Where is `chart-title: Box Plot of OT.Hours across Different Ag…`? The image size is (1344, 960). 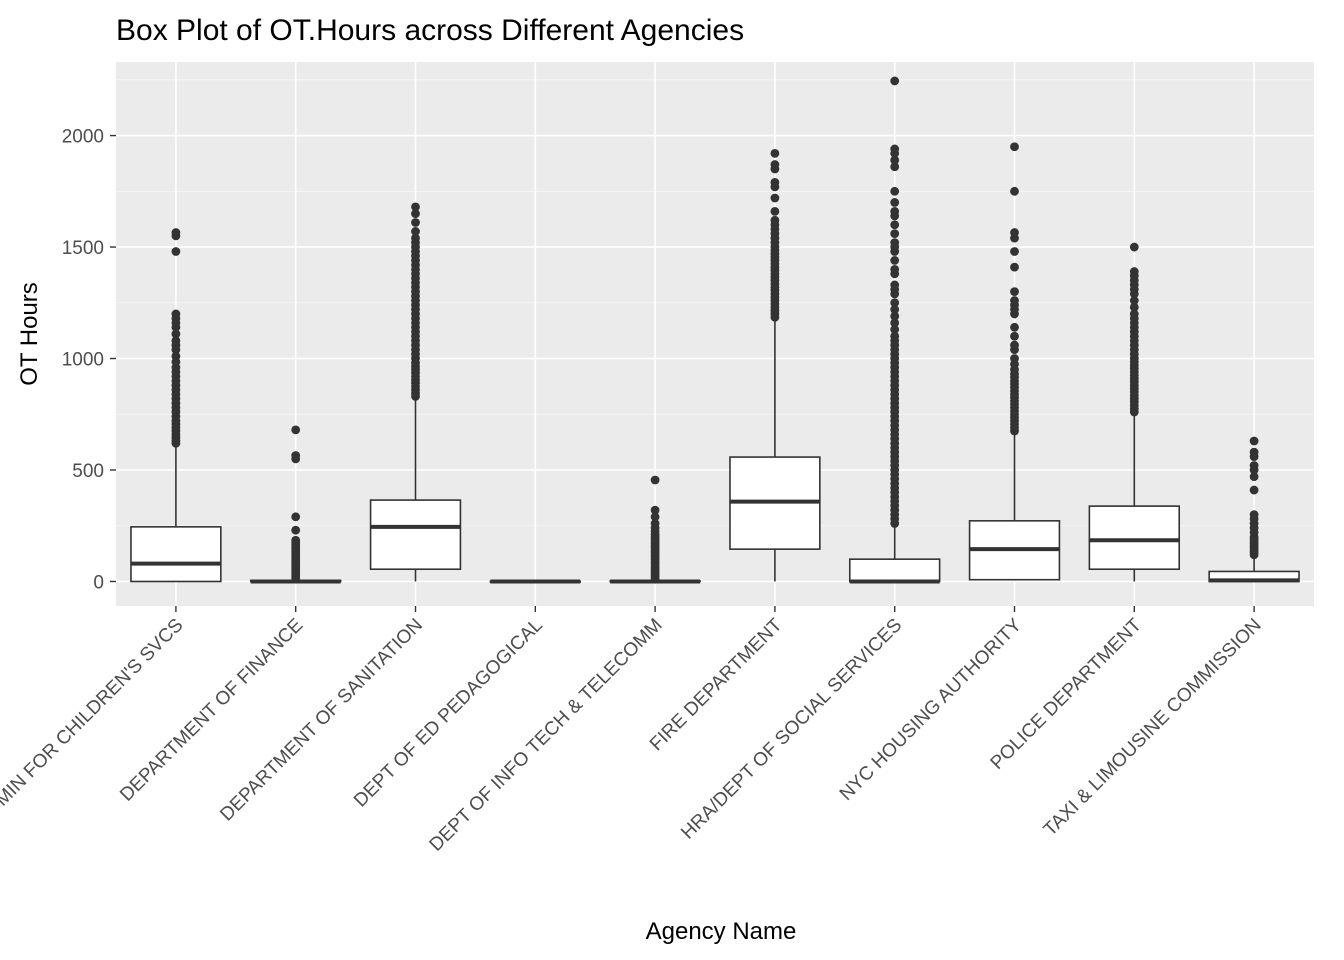
chart-title: Box Plot of OT.Hours across Different Ag… is located at coordinates (430, 30).